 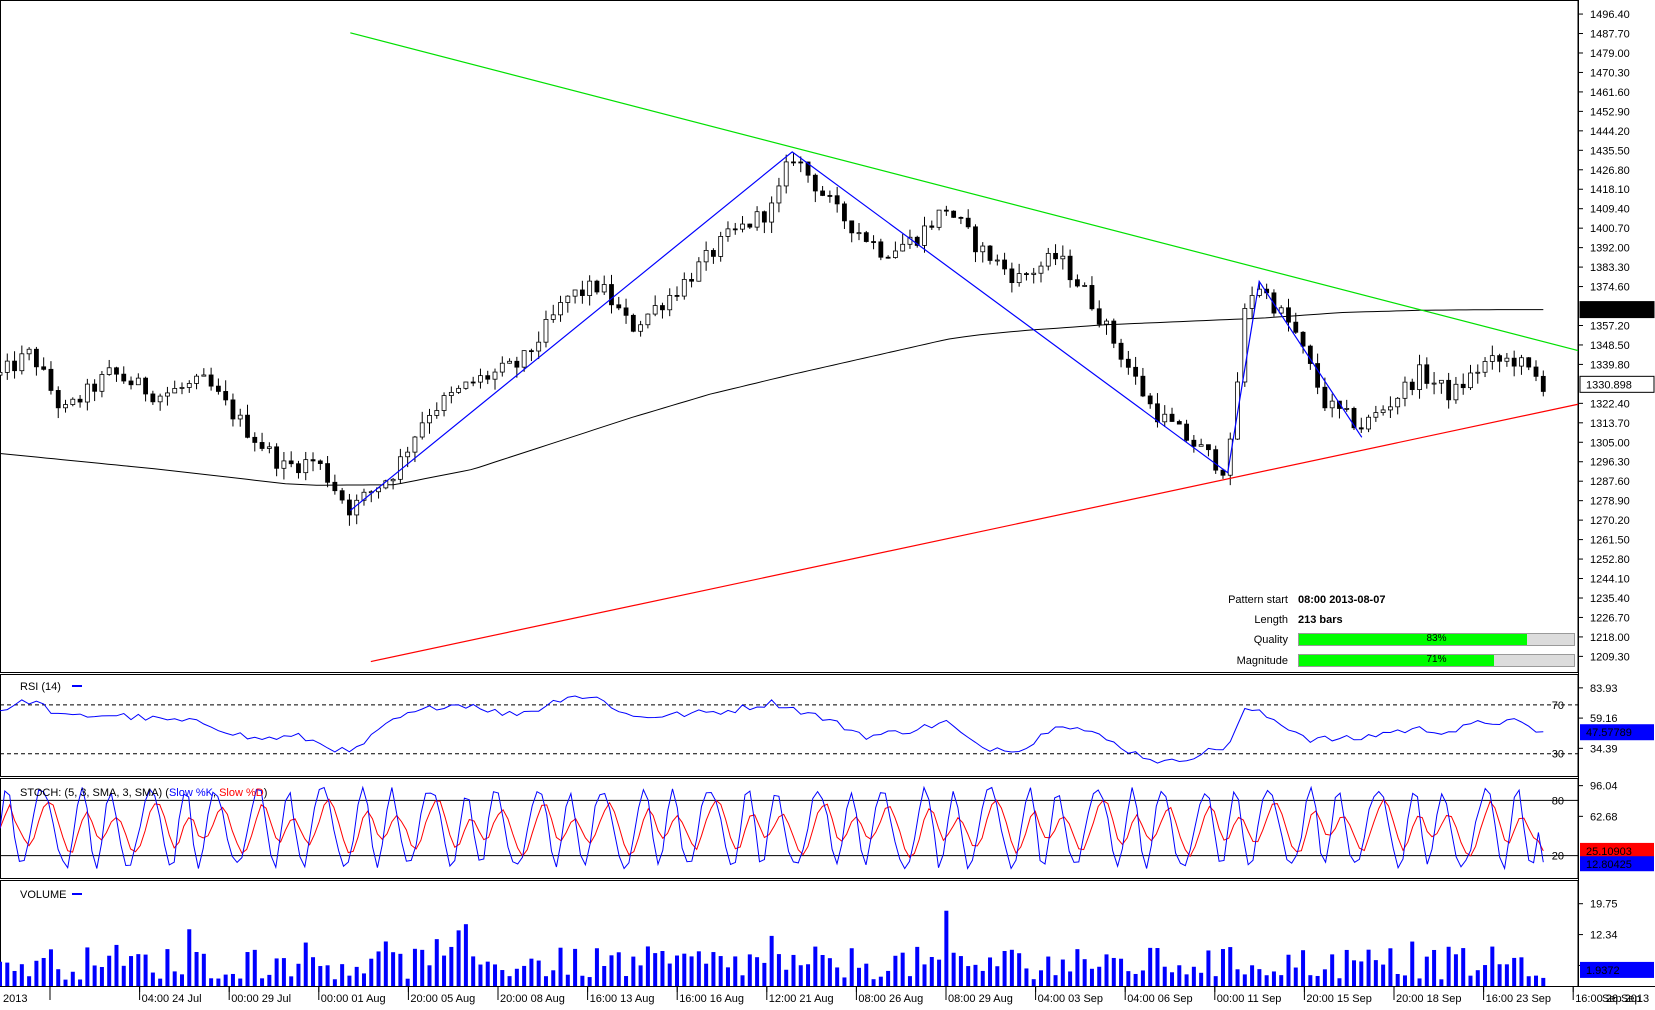 What do you see at coordinates (1610, 249) in the screenshot?
I see `price-y-tick-label: 1392.00` at bounding box center [1610, 249].